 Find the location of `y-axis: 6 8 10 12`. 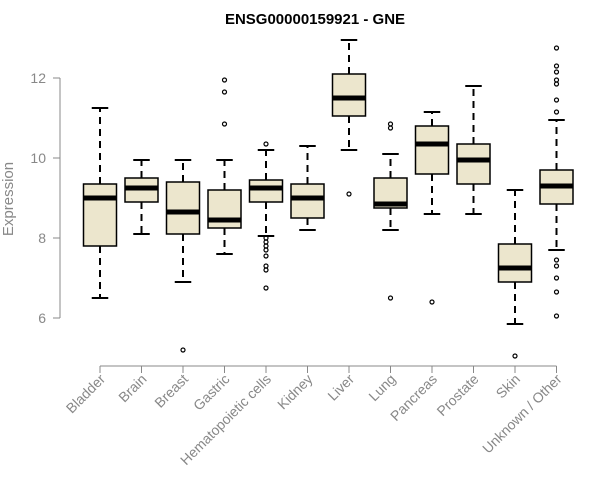

y-axis: 6 8 10 12 is located at coordinates (45, 198).